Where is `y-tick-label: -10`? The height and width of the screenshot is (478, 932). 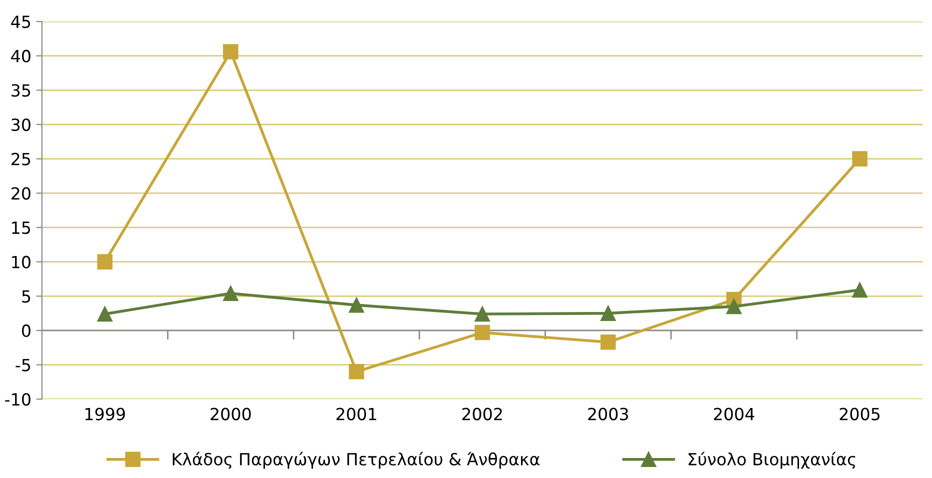
y-tick-label: -10 is located at coordinates (17, 399).